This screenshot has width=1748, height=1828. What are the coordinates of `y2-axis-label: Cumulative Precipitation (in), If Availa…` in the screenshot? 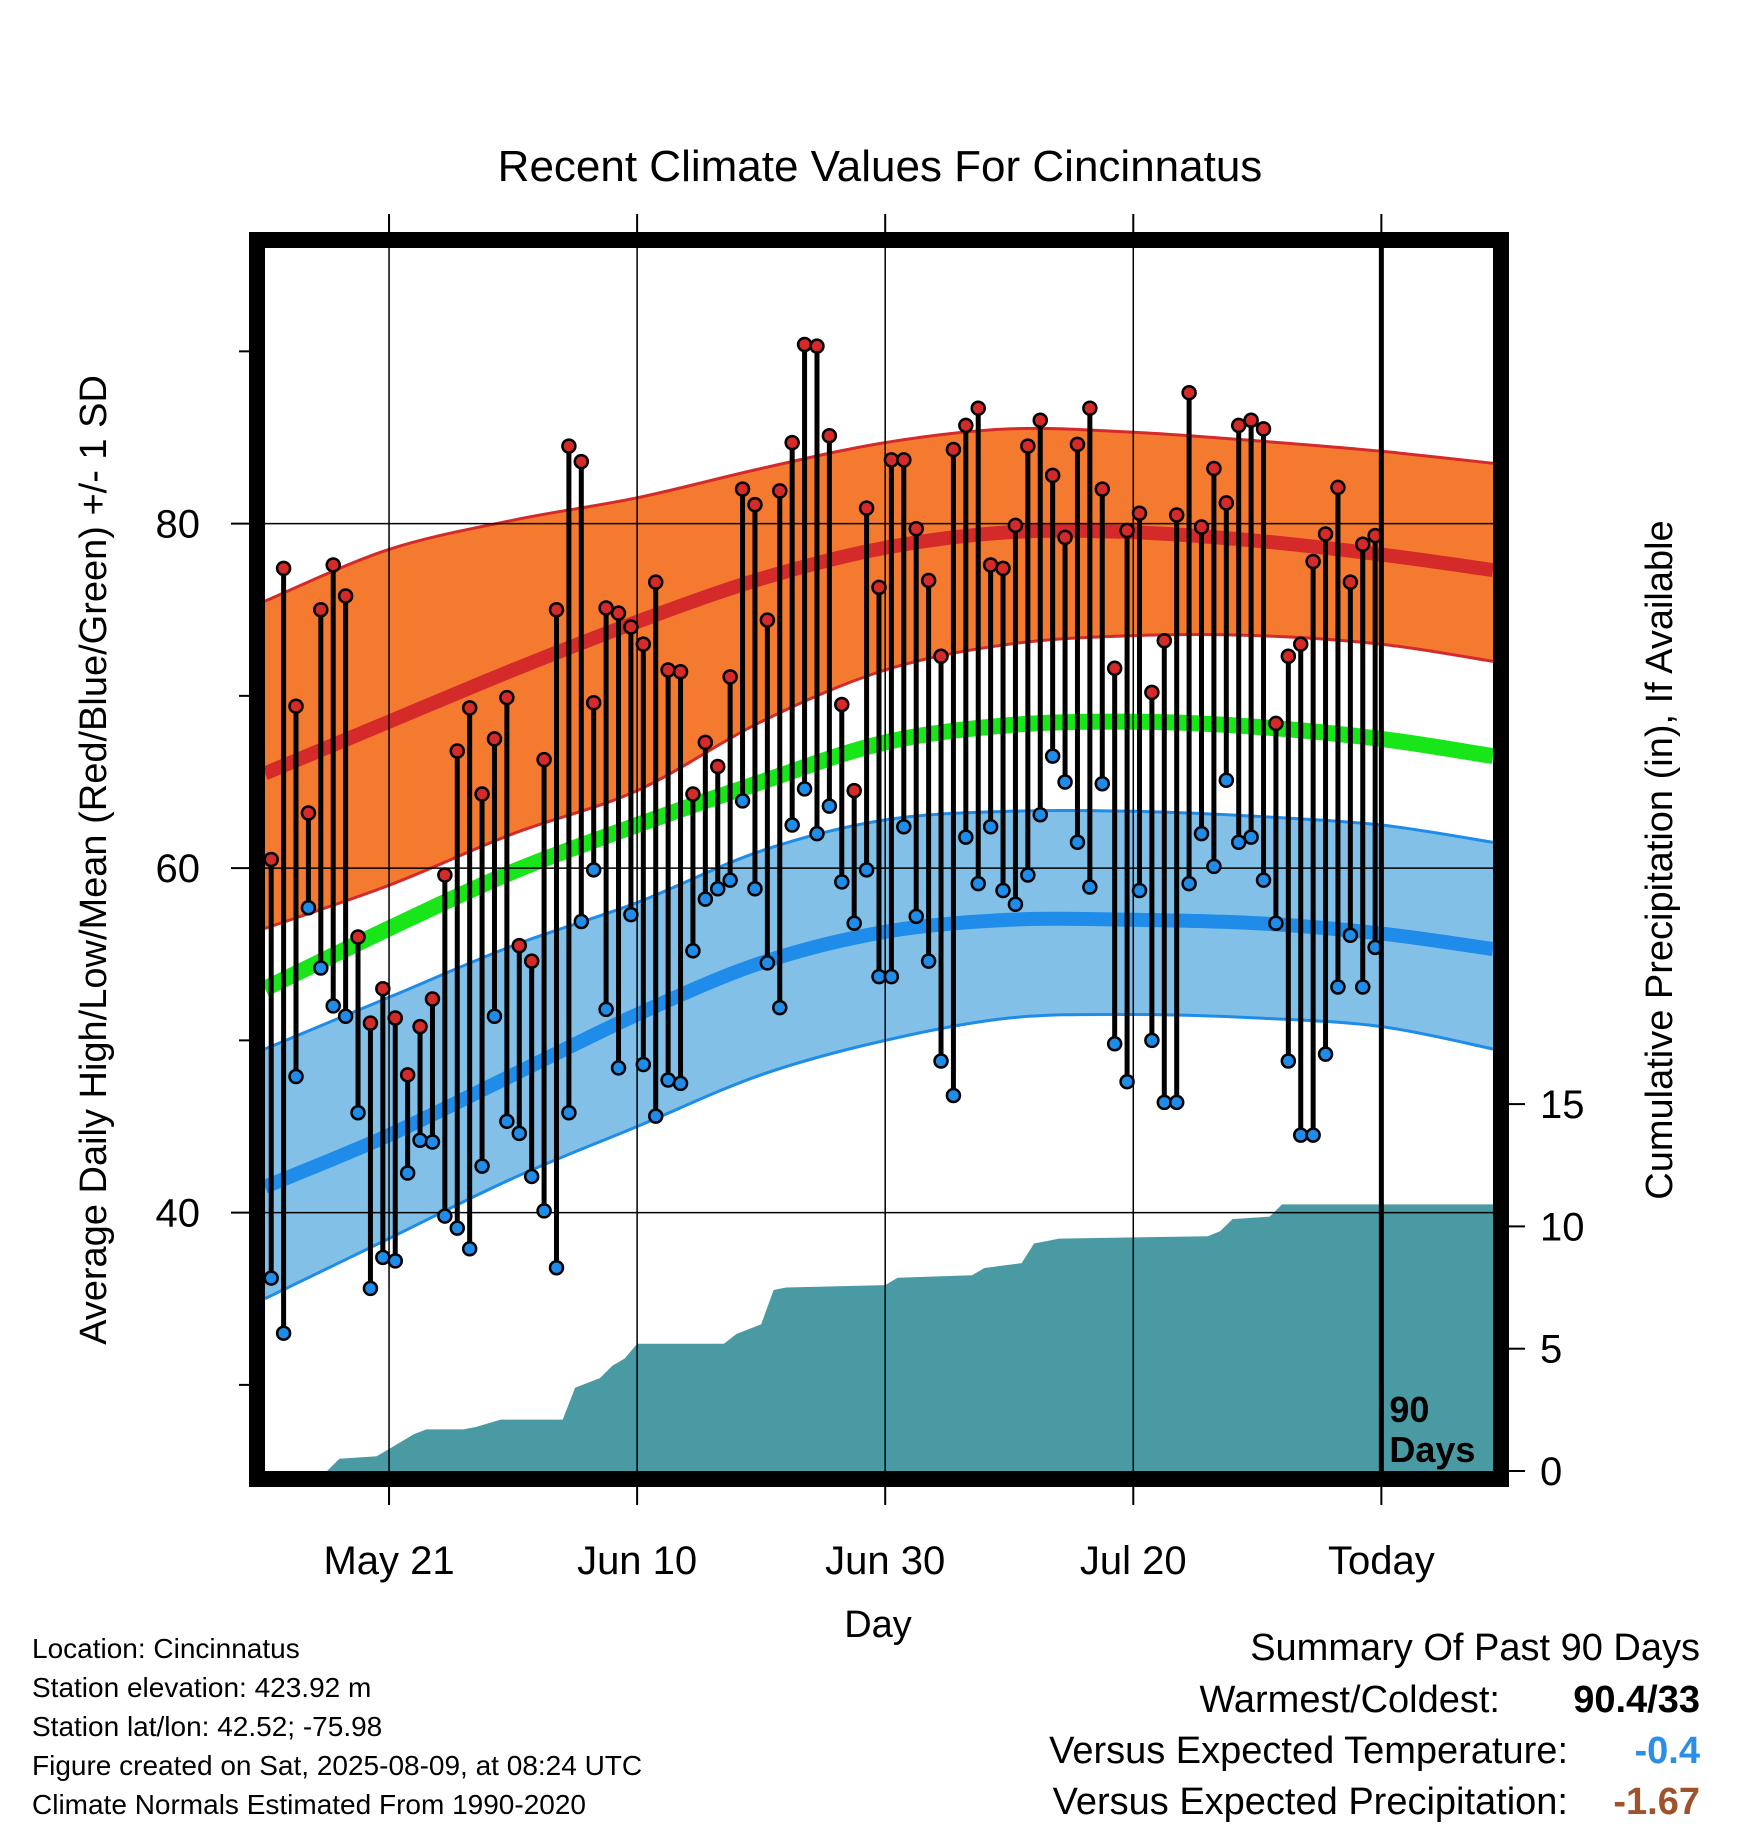 It's located at (1660, 859).